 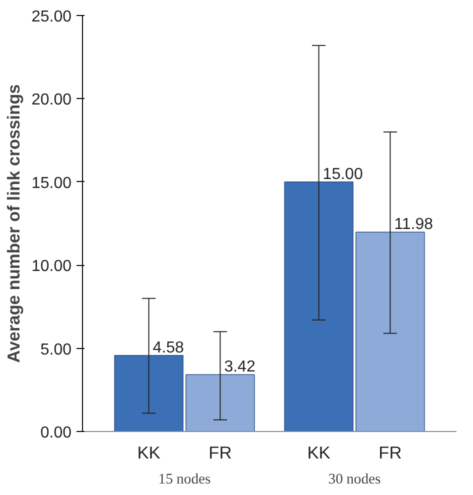 I want to click on y-tick-label: 25.00, so click(x=51, y=17).